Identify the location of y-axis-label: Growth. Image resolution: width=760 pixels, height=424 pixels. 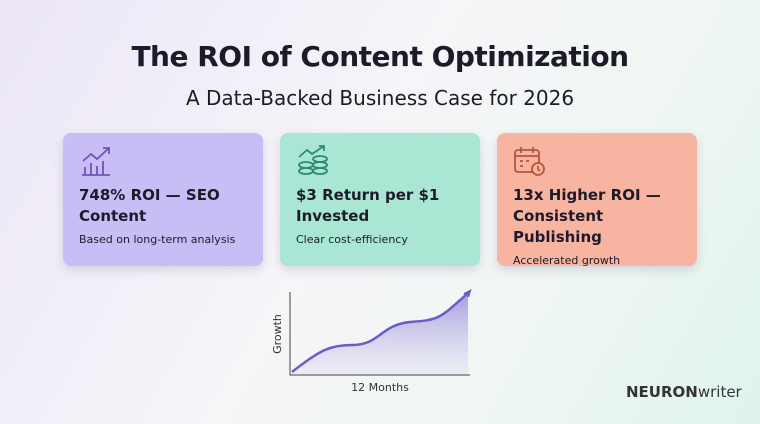
(277, 334).